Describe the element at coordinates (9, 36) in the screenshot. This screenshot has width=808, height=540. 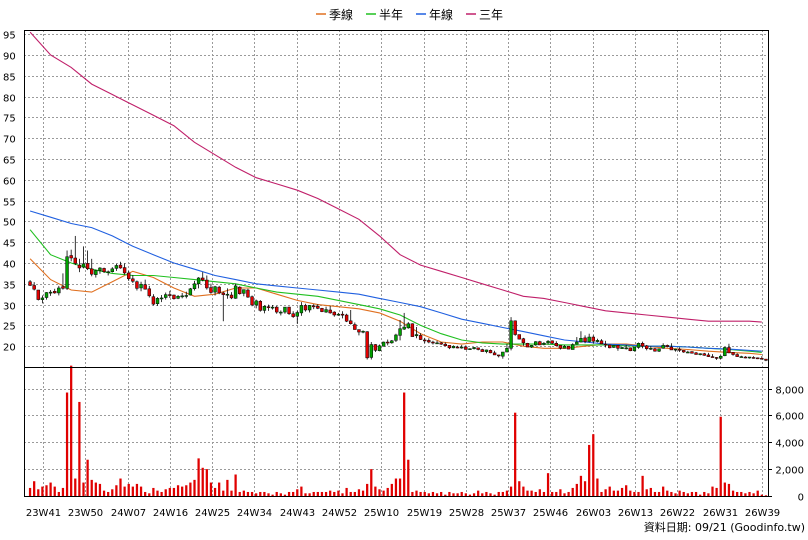
I see `price-tick-label: 95` at that location.